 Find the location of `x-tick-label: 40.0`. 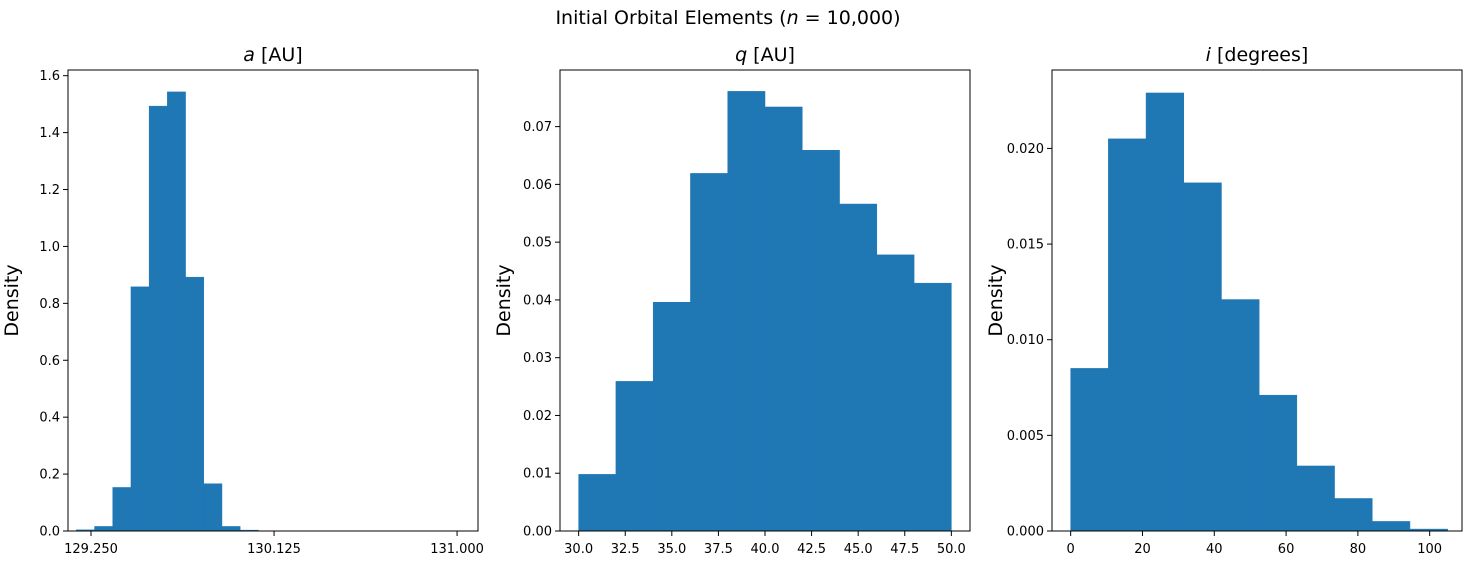

x-tick-label: 40.0 is located at coordinates (765, 549).